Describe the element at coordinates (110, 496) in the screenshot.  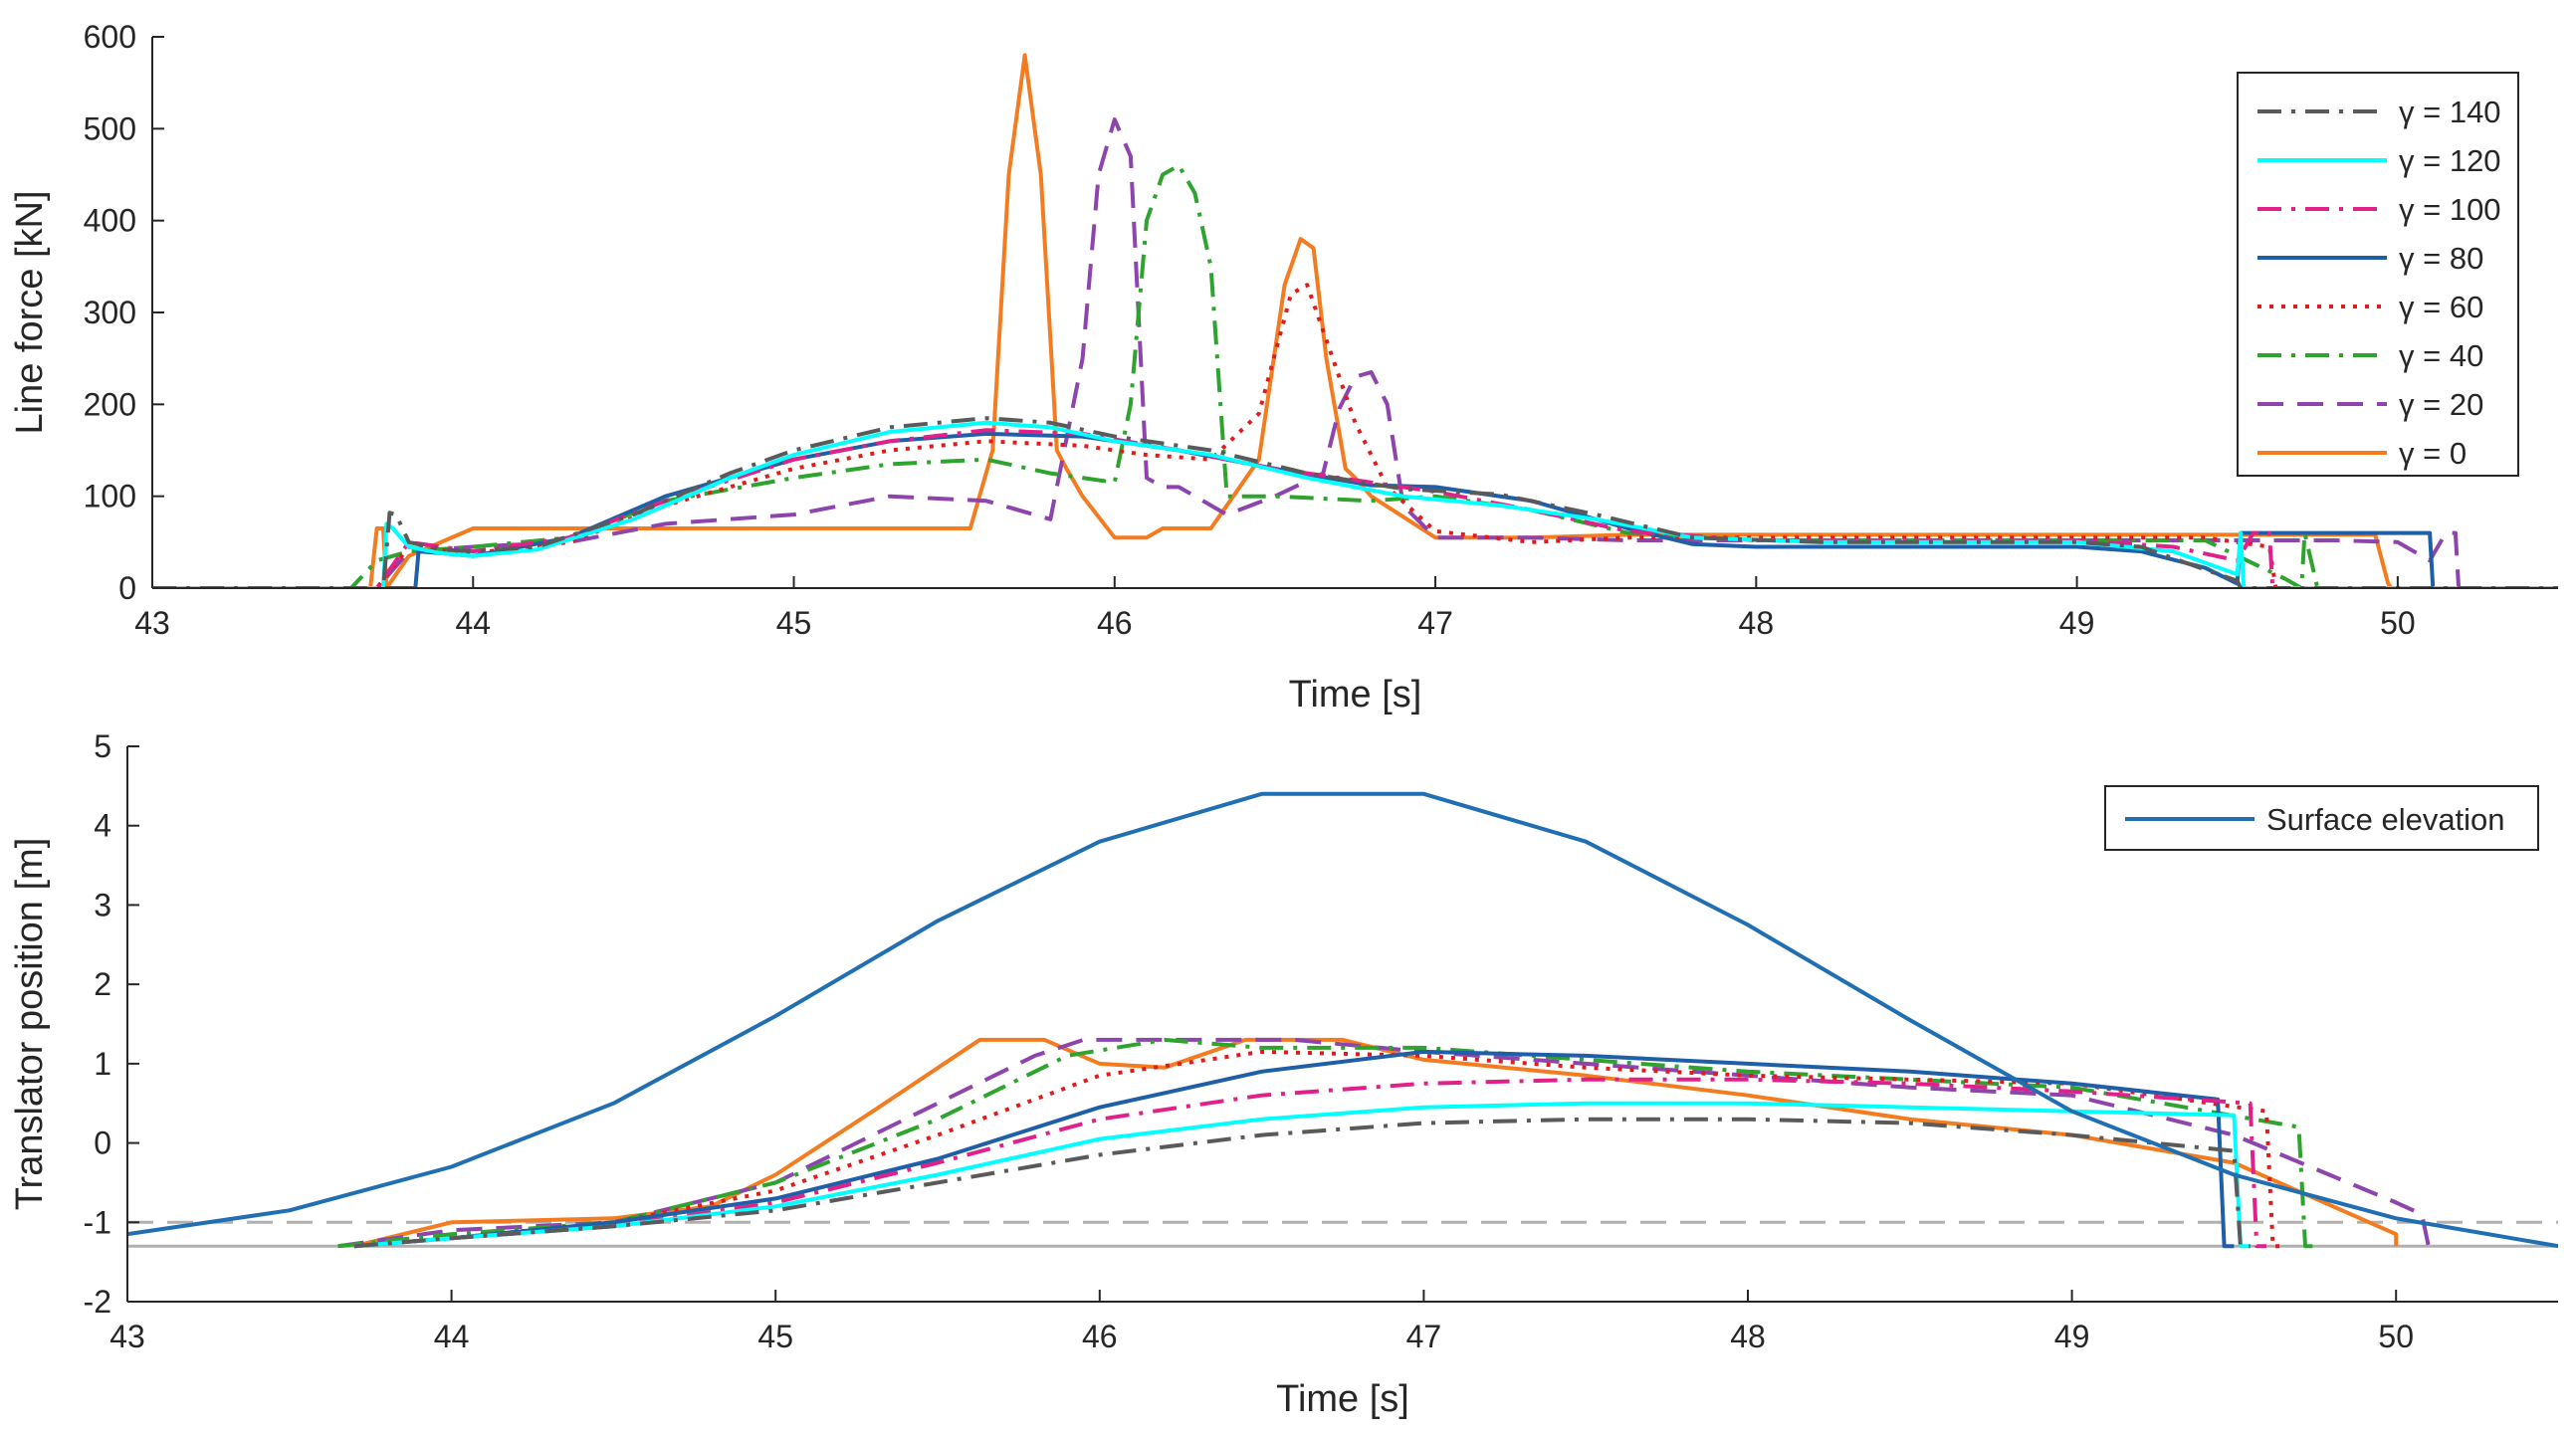
I see `y-tick-label: 100` at that location.